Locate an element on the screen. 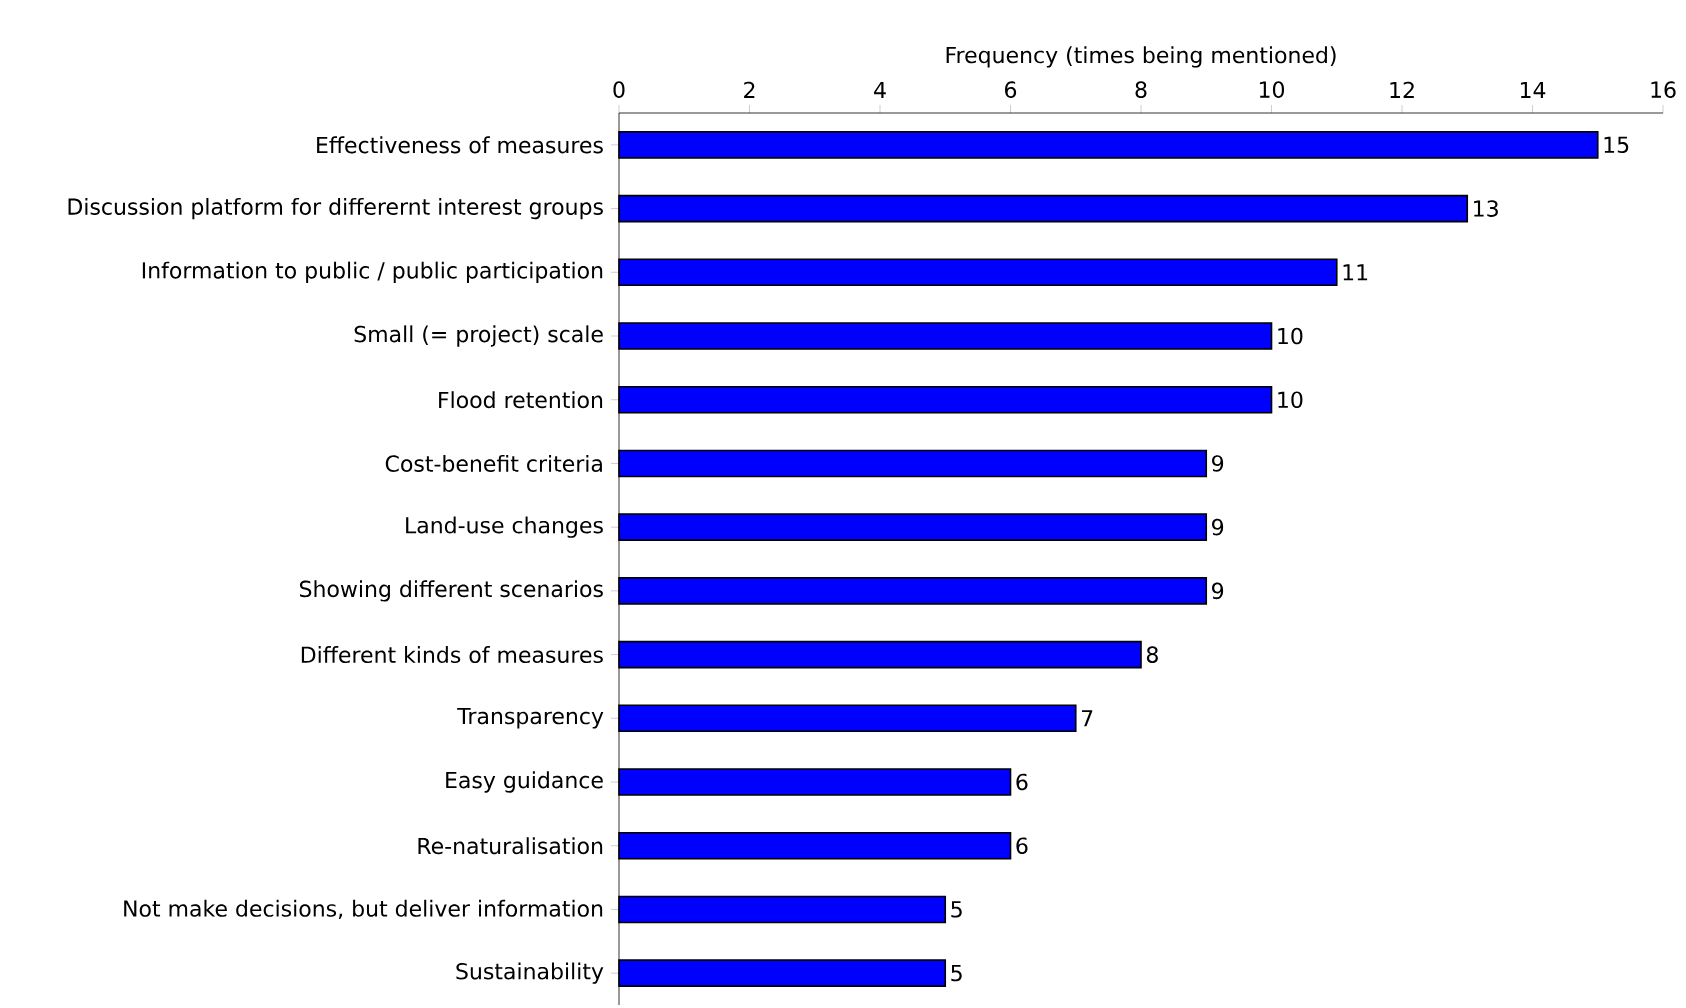  y-tick-label: Cost-benefit criteria is located at coordinates (493, 463).